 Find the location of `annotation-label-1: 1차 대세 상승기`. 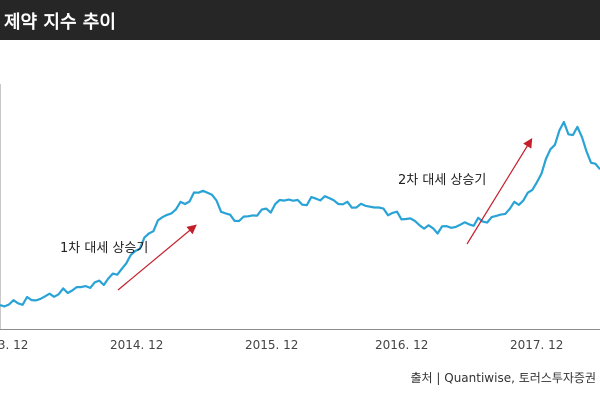

annotation-label-1: 1차 대세 상승기 is located at coordinates (104, 248).